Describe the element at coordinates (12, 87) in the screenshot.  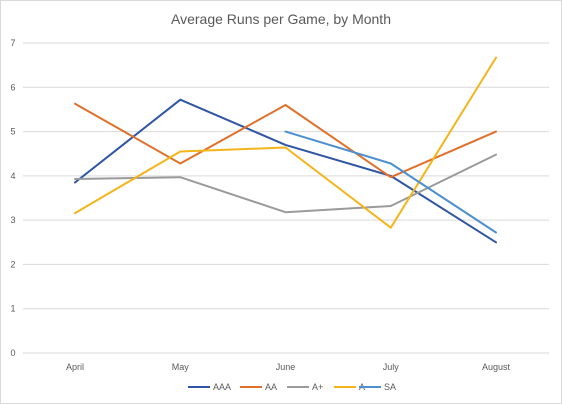
I see `y-tick-label: 6` at that location.